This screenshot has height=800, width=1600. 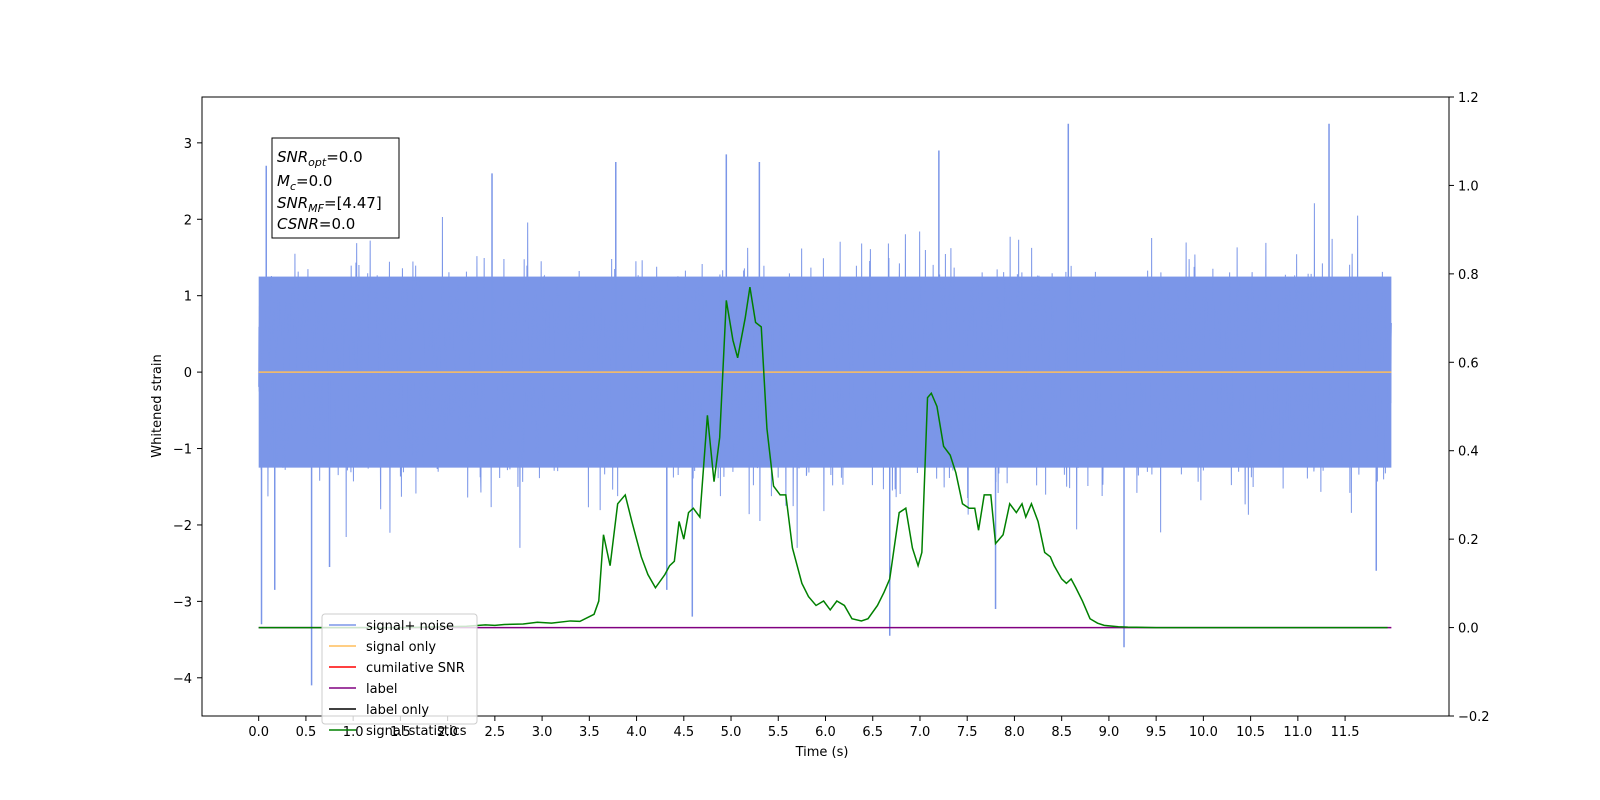 I want to click on y2-tick-label: 1.2, so click(x=1468, y=98).